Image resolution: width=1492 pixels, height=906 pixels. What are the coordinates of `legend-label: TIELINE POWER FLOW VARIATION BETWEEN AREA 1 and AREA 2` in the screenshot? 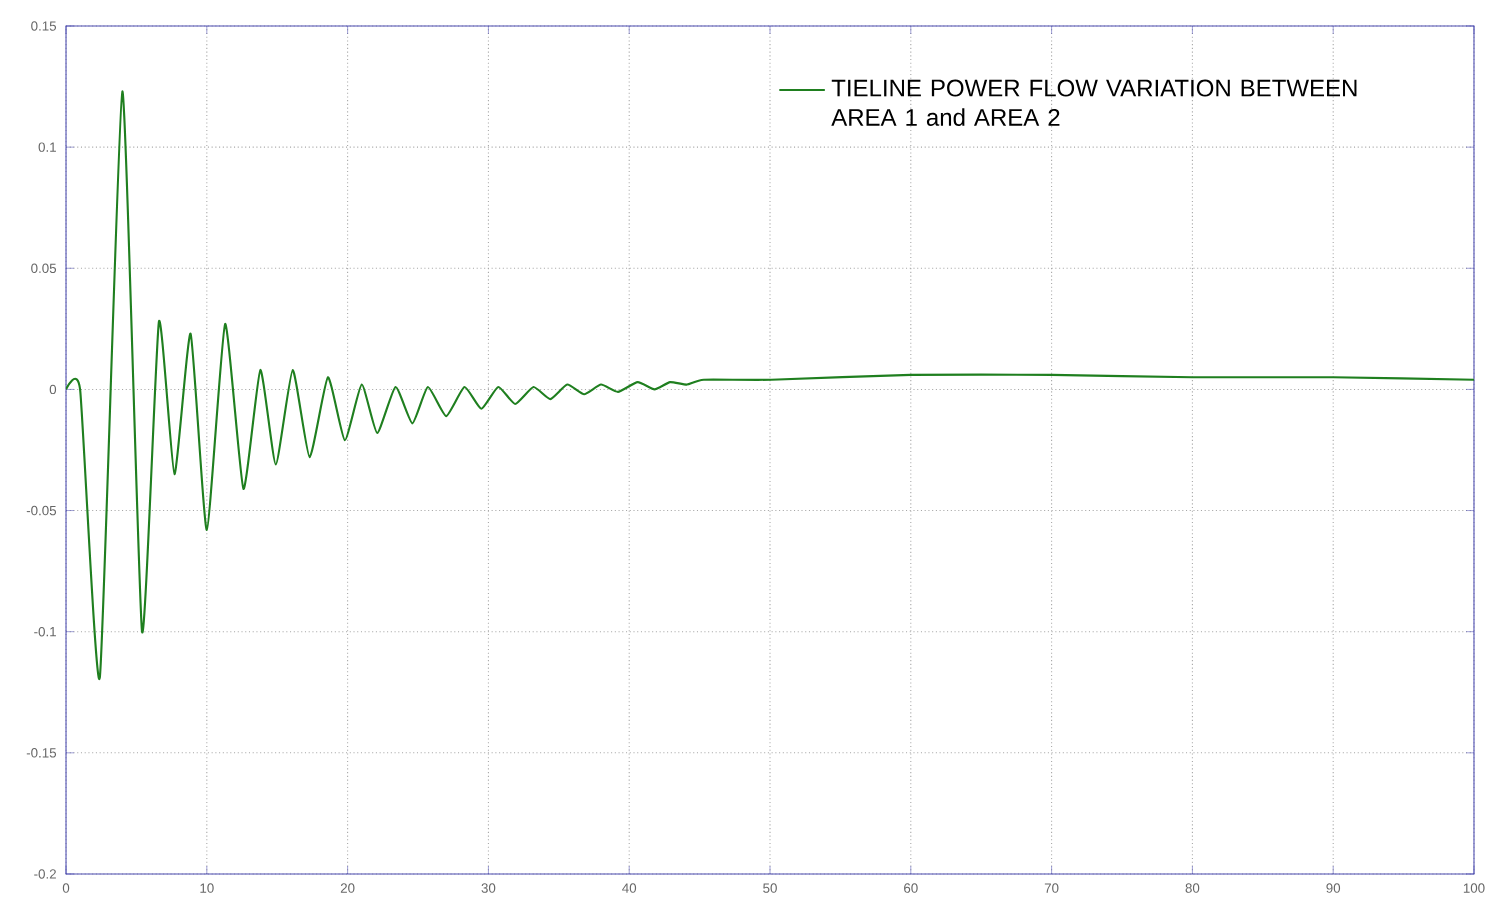 It's located at (1094, 102).